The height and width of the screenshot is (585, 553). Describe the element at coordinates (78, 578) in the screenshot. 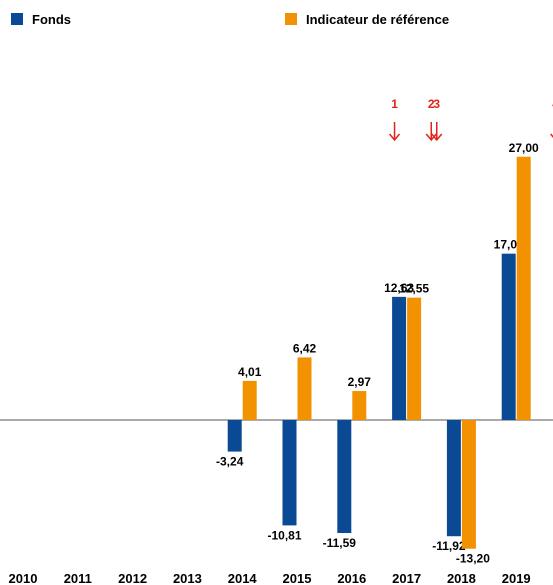

I see `x-tick-label-2011: 2011` at that location.